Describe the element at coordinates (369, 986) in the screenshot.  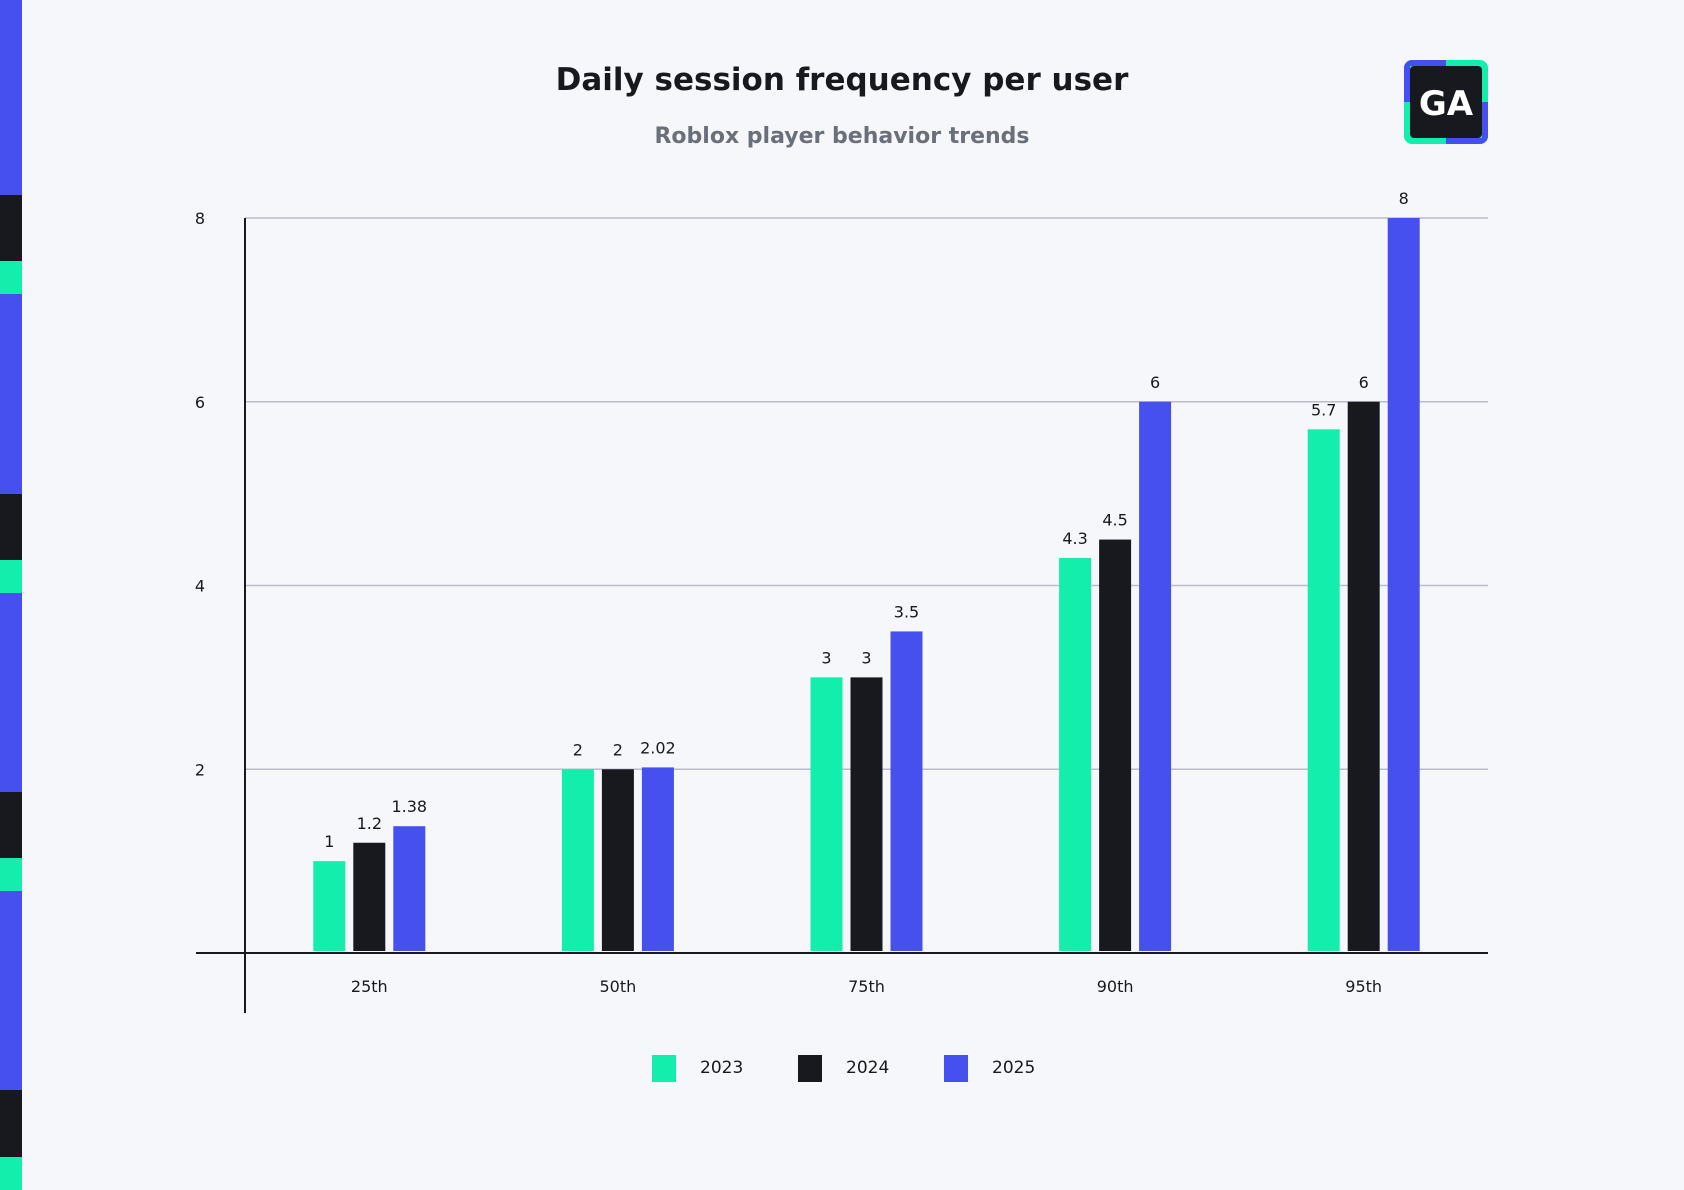
I see `x-tick-label: 25th` at that location.